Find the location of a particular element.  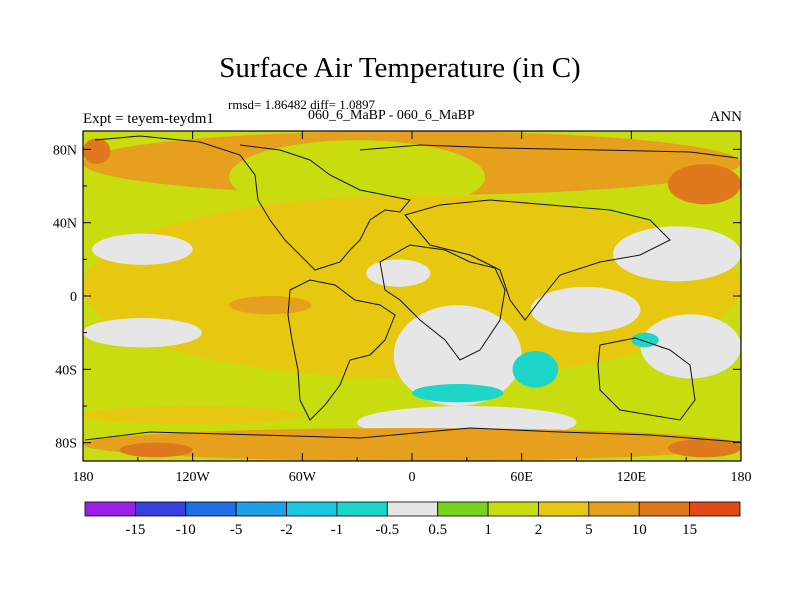

colorbar-label: -2 is located at coordinates (286, 530).